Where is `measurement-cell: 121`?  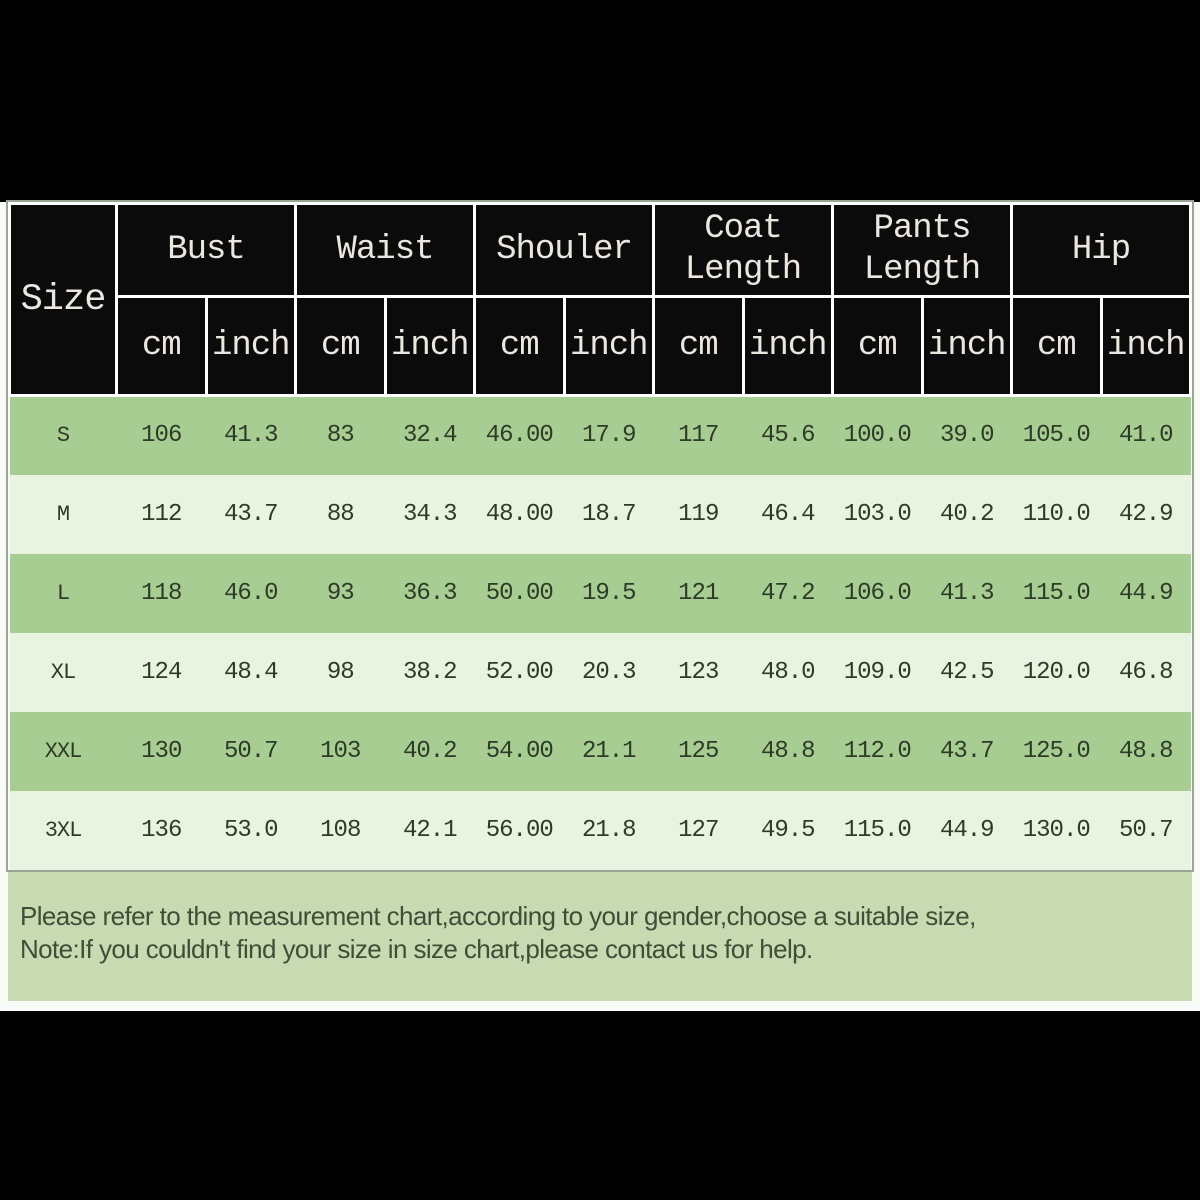
measurement-cell: 121 is located at coordinates (698, 593).